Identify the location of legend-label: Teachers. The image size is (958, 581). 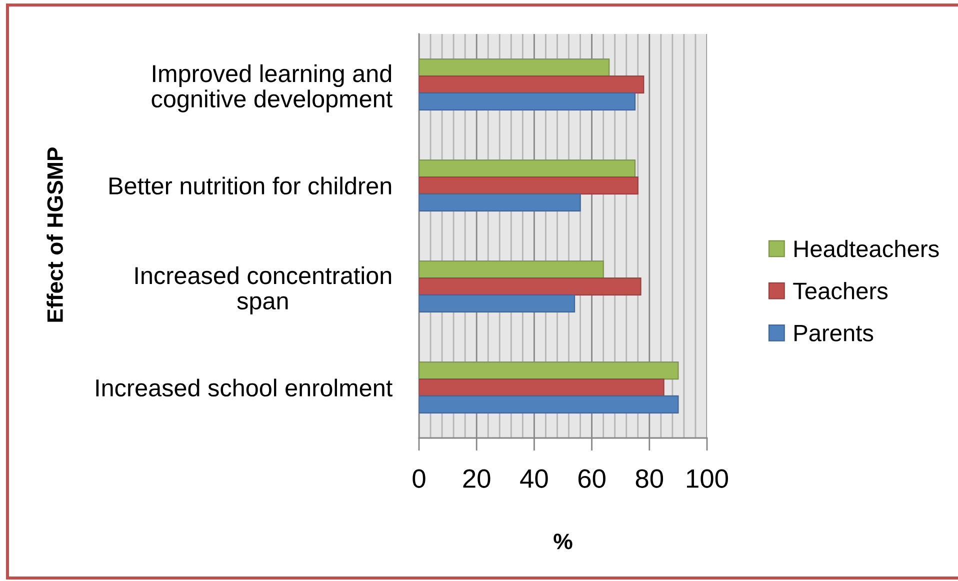
(840, 291).